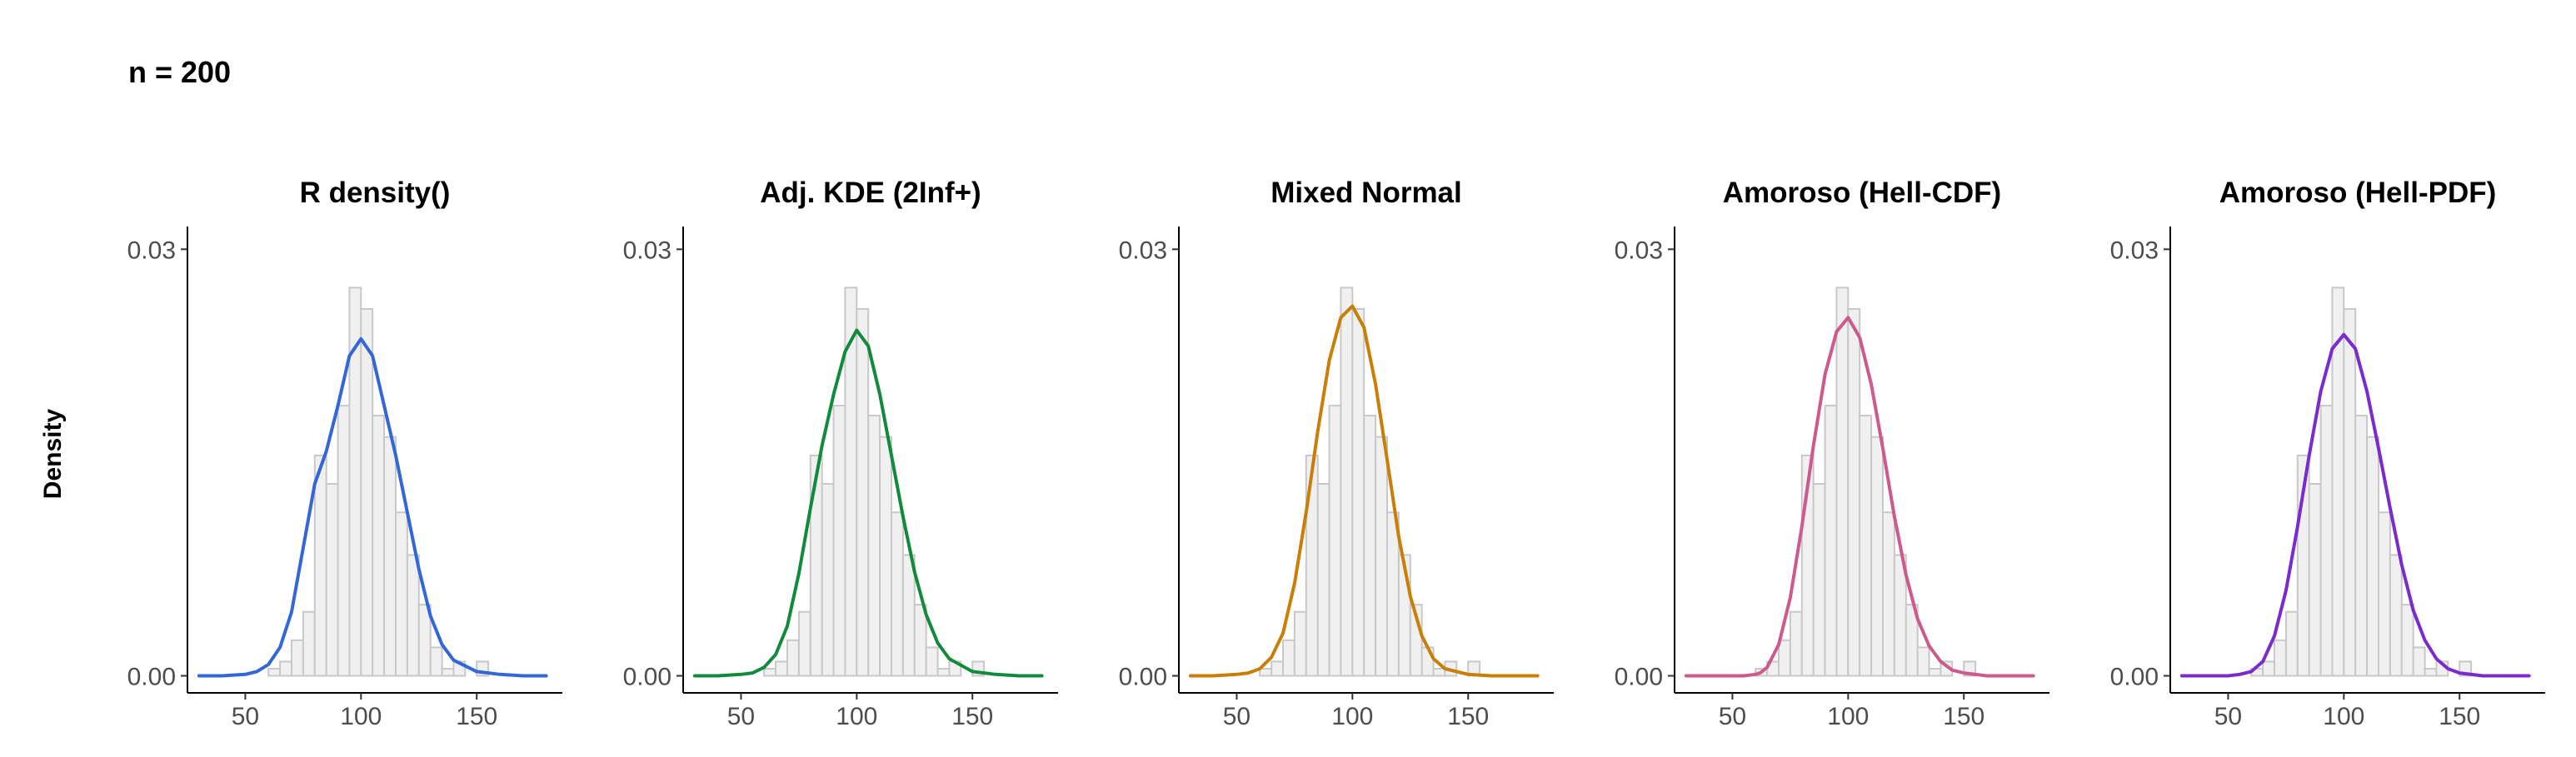  Describe the element at coordinates (870, 193) in the screenshot. I see `panel-title: Adj. KDE (2Inf+)` at that location.